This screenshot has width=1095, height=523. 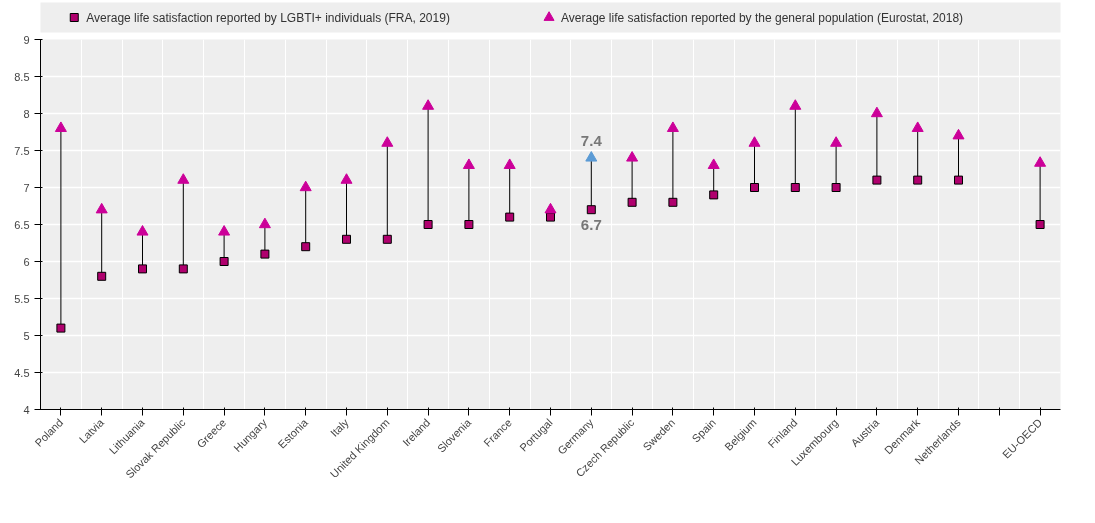 I want to click on data-label: 6.7, so click(x=591, y=224).